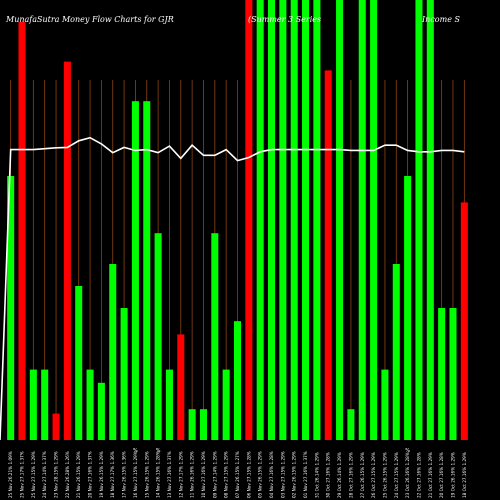 This screenshot has height=500, width=500. What do you see at coordinates (44, 474) in the screenshot?
I see `x-tick-label: 24 Nov 27.14% 1.37%` at bounding box center [44, 474].